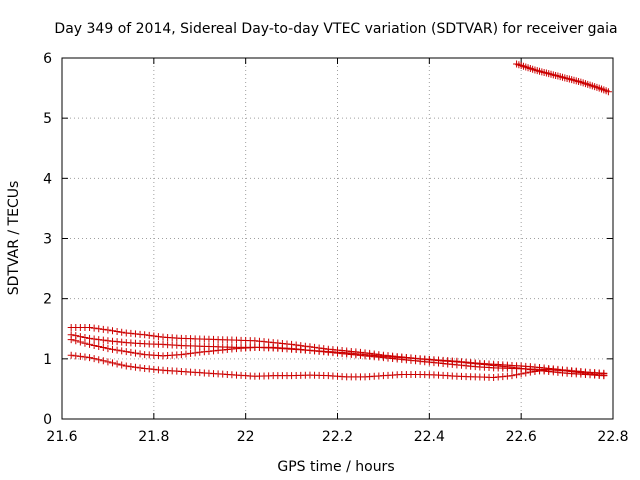 This screenshot has width=640, height=480. Describe the element at coordinates (47, 59) in the screenshot. I see `y-tick-label: 6` at that location.